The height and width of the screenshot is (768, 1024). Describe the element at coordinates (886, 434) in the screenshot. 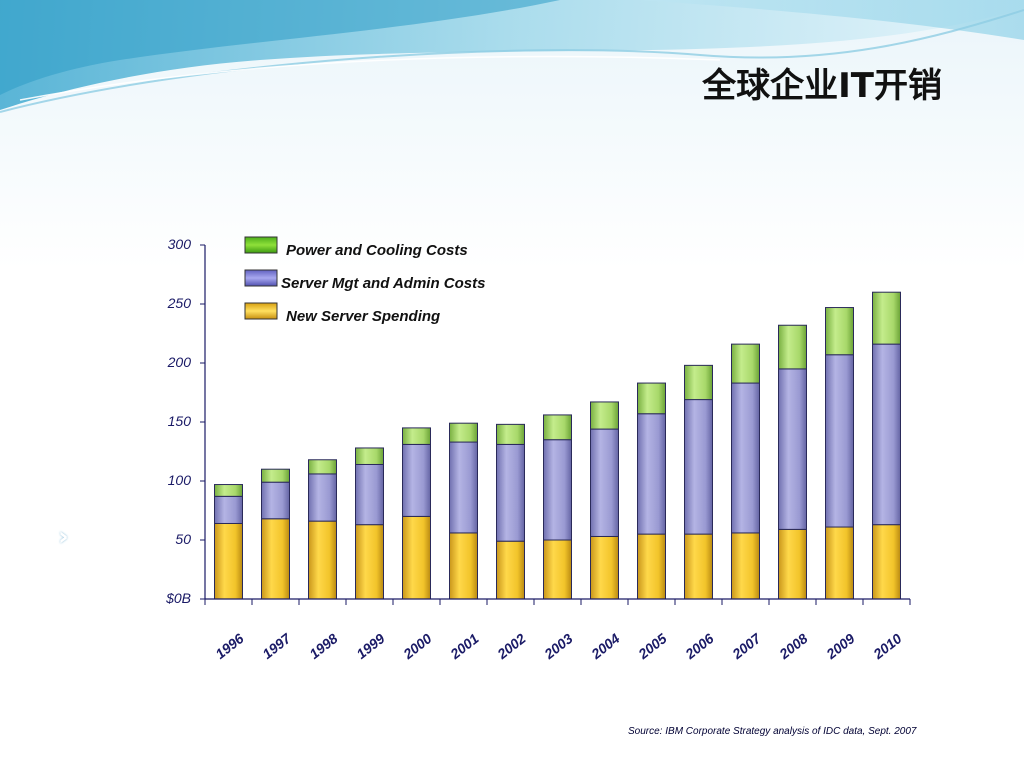

I see `bar-server-admin-2010` at that location.